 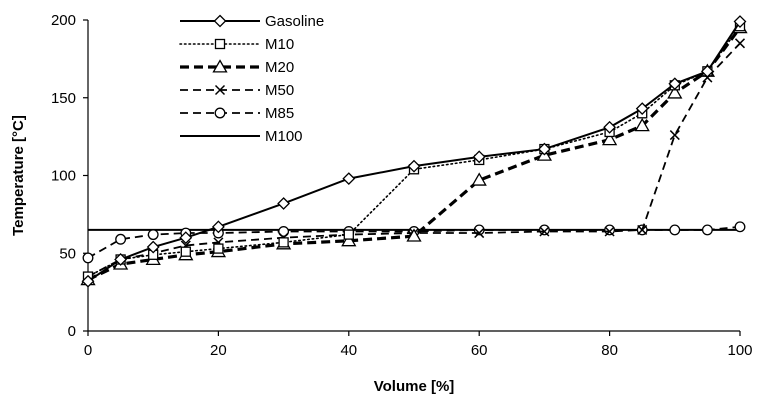 What do you see at coordinates (63, 98) in the screenshot?
I see `y-tick-label: 150` at bounding box center [63, 98].